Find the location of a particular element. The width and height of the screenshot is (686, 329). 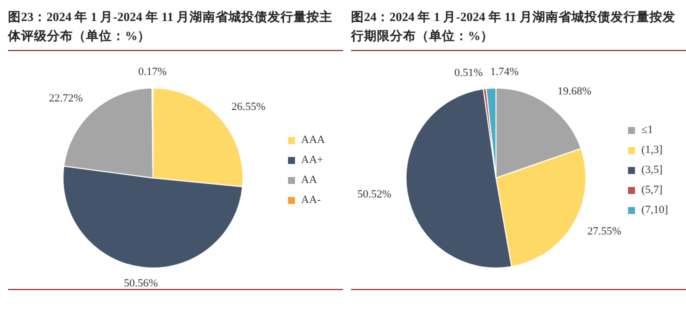

legend-label: AAA is located at coordinates (313, 140).